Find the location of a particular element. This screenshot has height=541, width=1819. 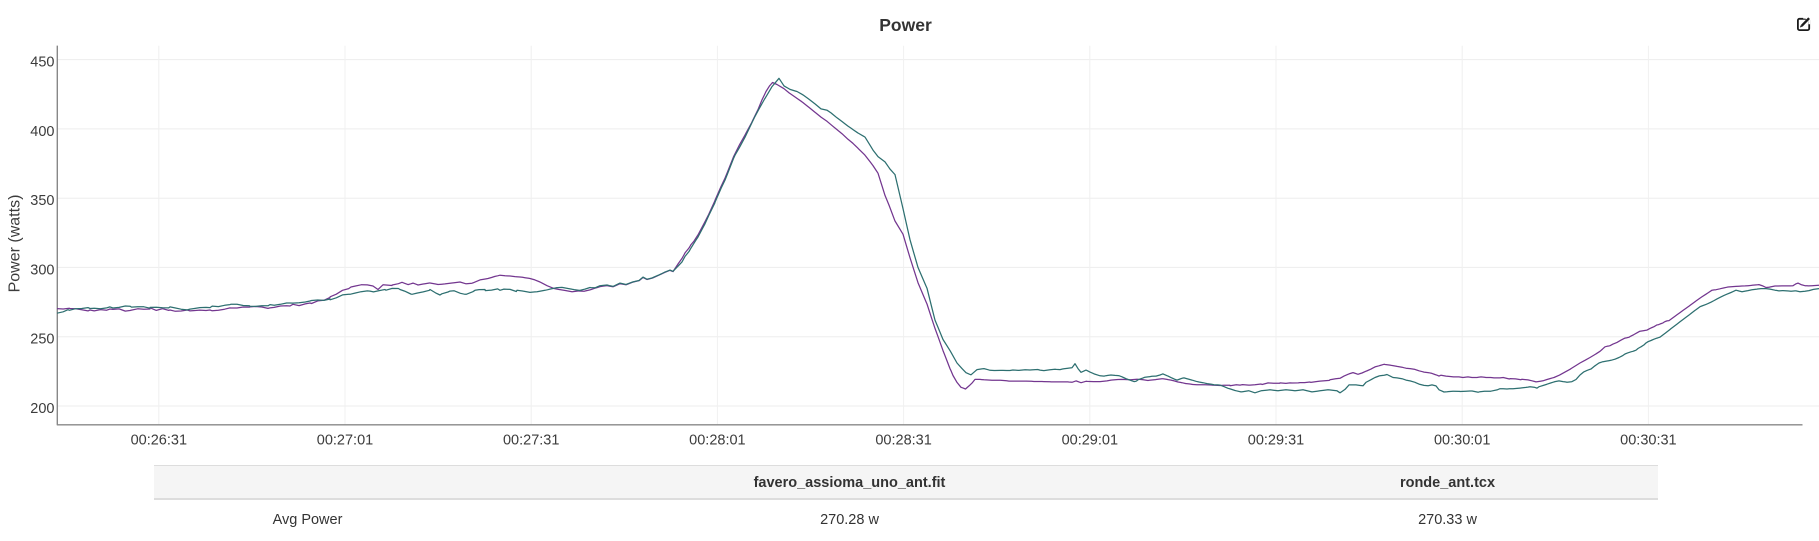

svg-text: 00:26:31 is located at coordinates (159, 440).